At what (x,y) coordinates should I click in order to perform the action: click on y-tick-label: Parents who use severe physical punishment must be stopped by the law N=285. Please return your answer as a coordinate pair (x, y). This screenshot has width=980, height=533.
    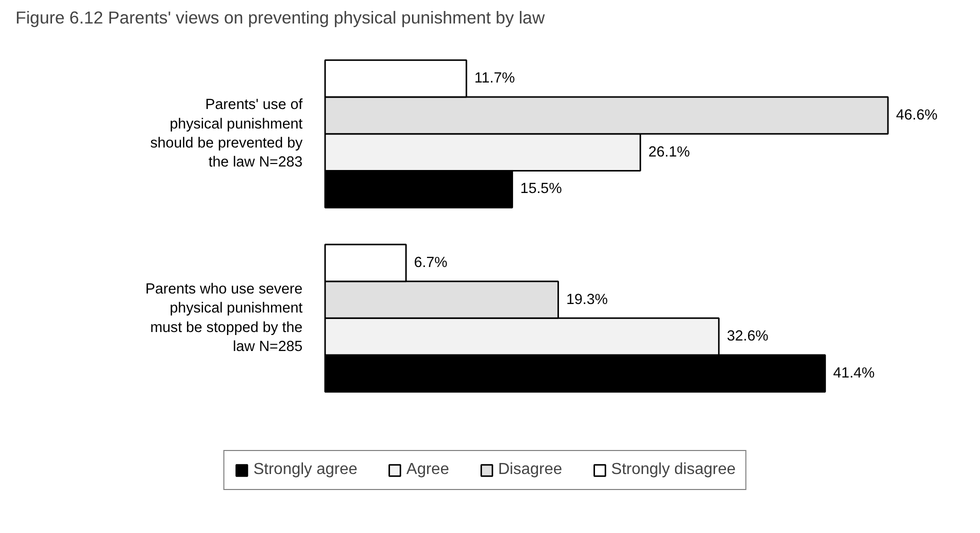
    Looking at the image, I should click on (224, 318).